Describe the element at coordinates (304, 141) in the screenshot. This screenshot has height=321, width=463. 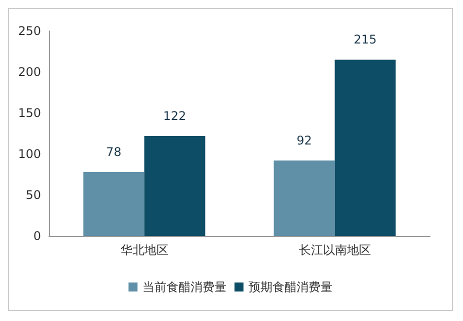
I see `data-label: 92` at that location.